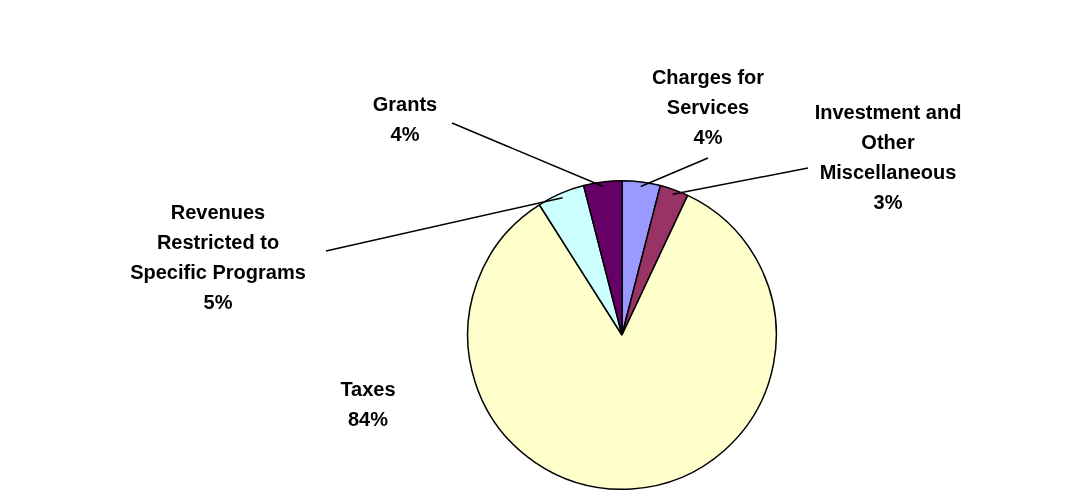 The image size is (1081, 500). Describe the element at coordinates (405, 103) in the screenshot. I see `slice-label: Grants` at that location.